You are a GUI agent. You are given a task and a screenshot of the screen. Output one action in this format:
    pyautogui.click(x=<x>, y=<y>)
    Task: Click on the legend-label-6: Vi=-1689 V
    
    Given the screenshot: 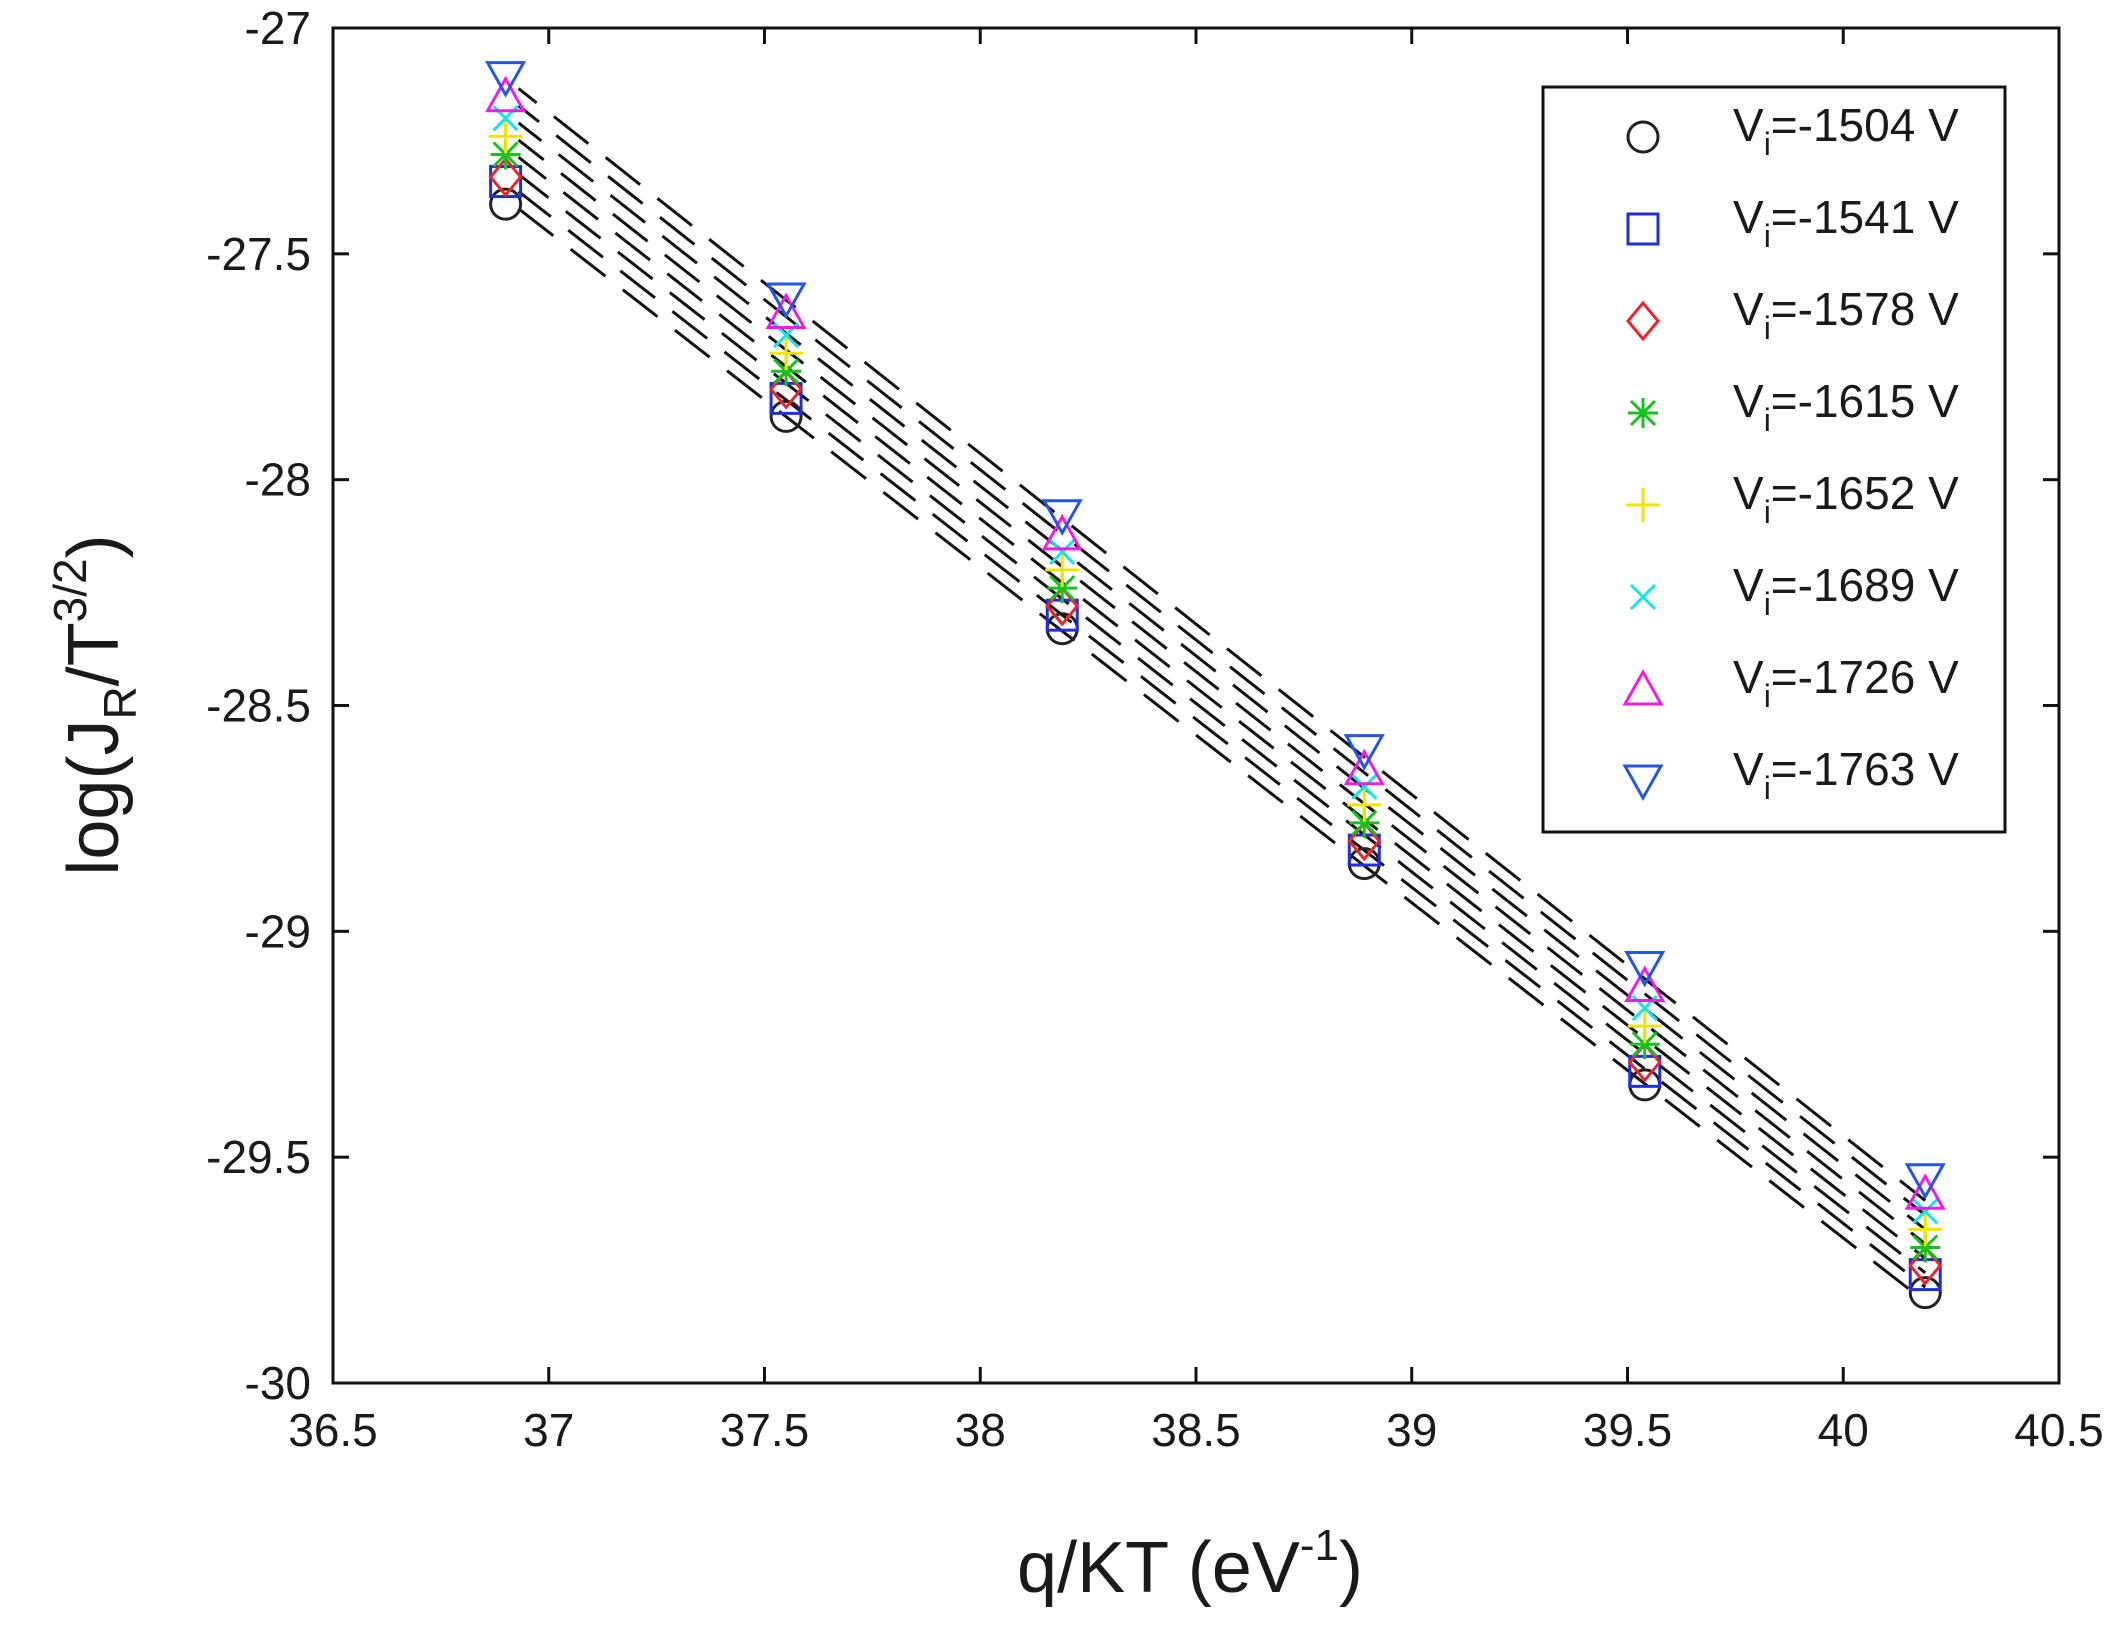 What is the action you would take?
    pyautogui.click(x=1846, y=590)
    